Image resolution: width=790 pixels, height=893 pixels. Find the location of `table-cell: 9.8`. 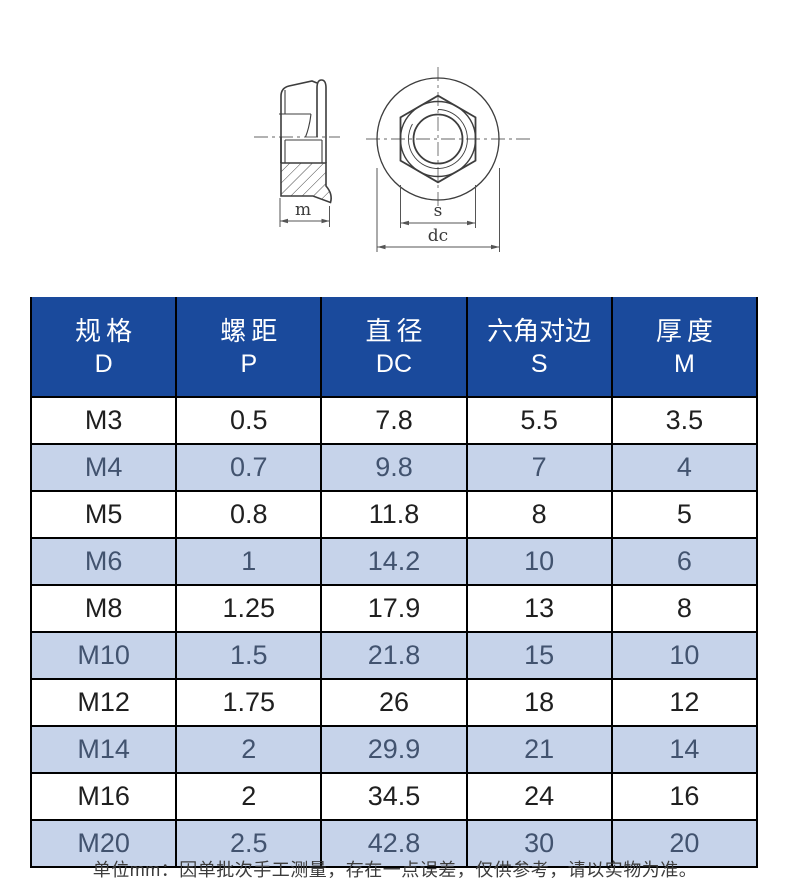

table-cell: 9.8 is located at coordinates (394, 467).